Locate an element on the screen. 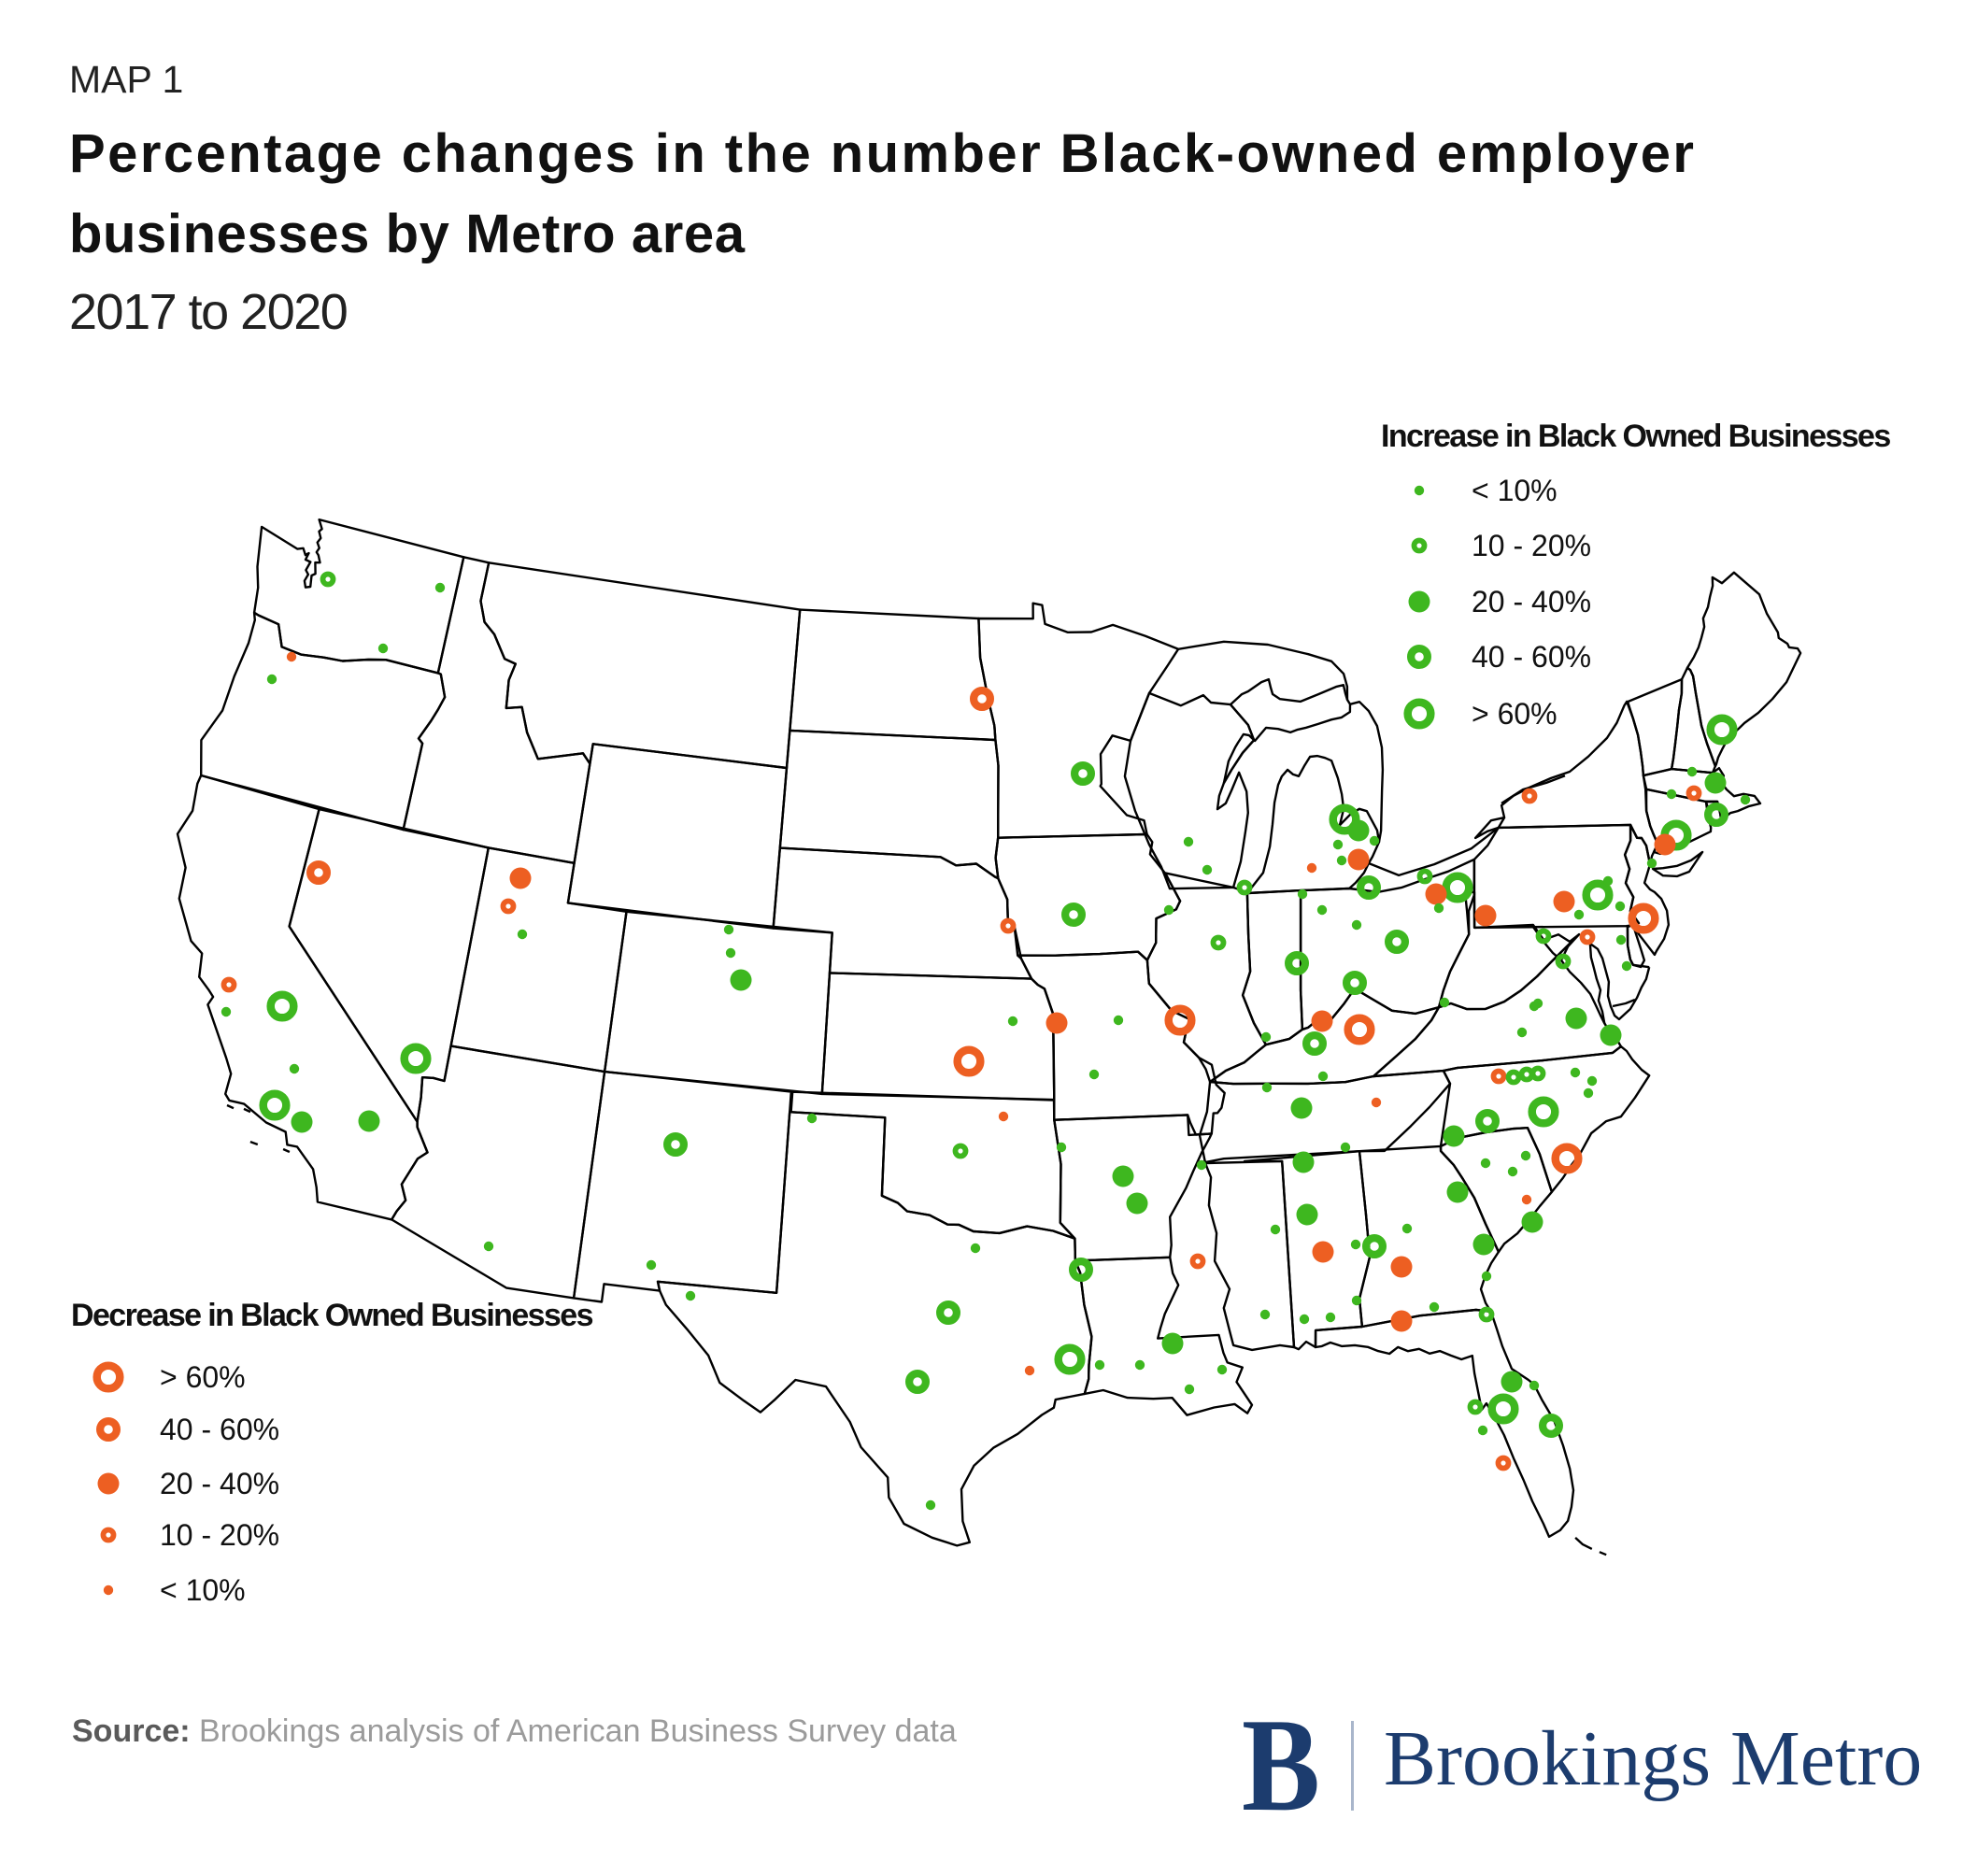  svg-text:Increase in Black Owned Busine: Increase in Black Owned Businesses is located at coordinates (1635, 437).